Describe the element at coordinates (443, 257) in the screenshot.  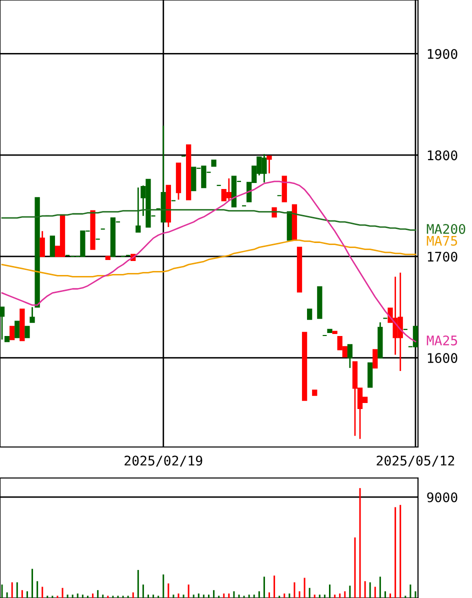
I see `y-tick-label: 1700` at that location.